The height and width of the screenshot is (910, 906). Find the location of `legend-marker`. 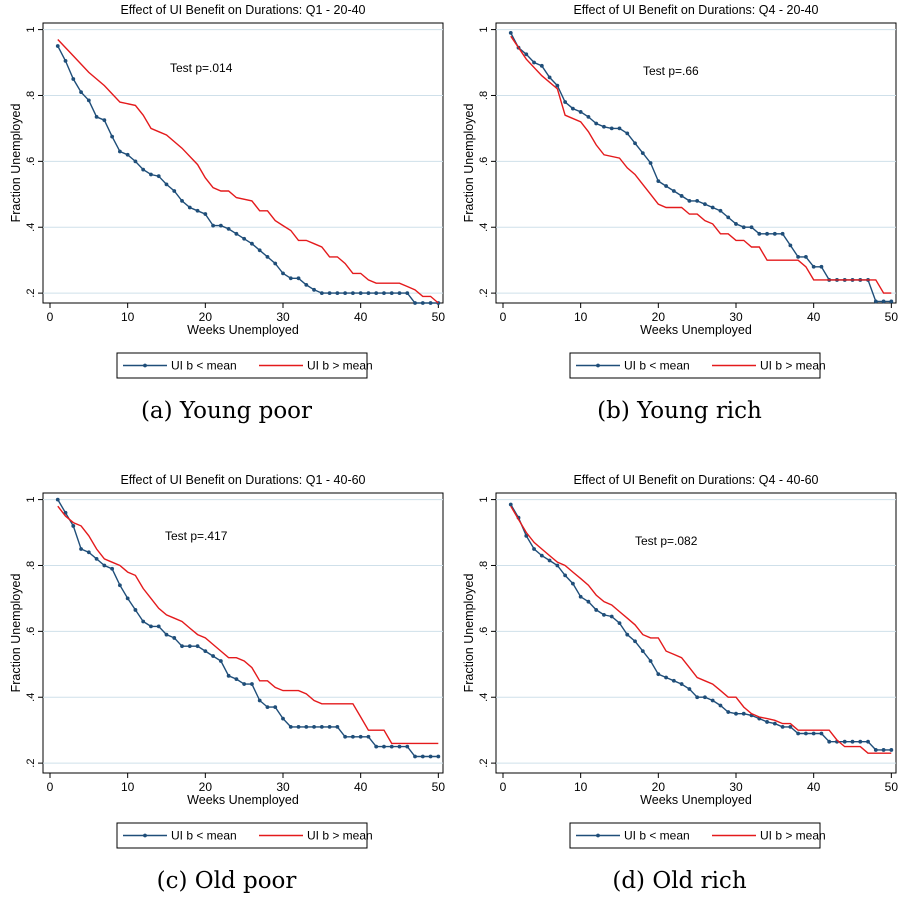

legend-marker is located at coordinates (145, 365).